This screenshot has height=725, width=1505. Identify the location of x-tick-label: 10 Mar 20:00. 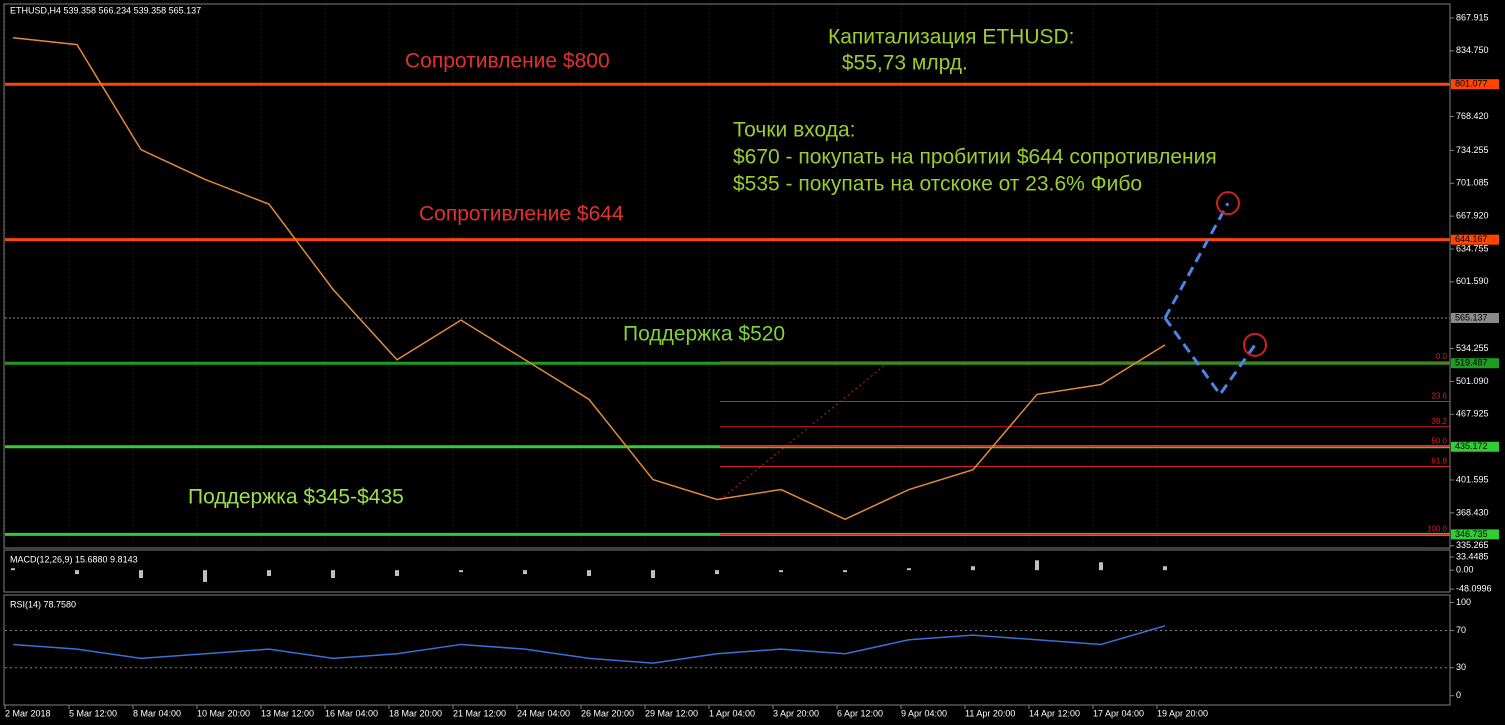
(223, 713).